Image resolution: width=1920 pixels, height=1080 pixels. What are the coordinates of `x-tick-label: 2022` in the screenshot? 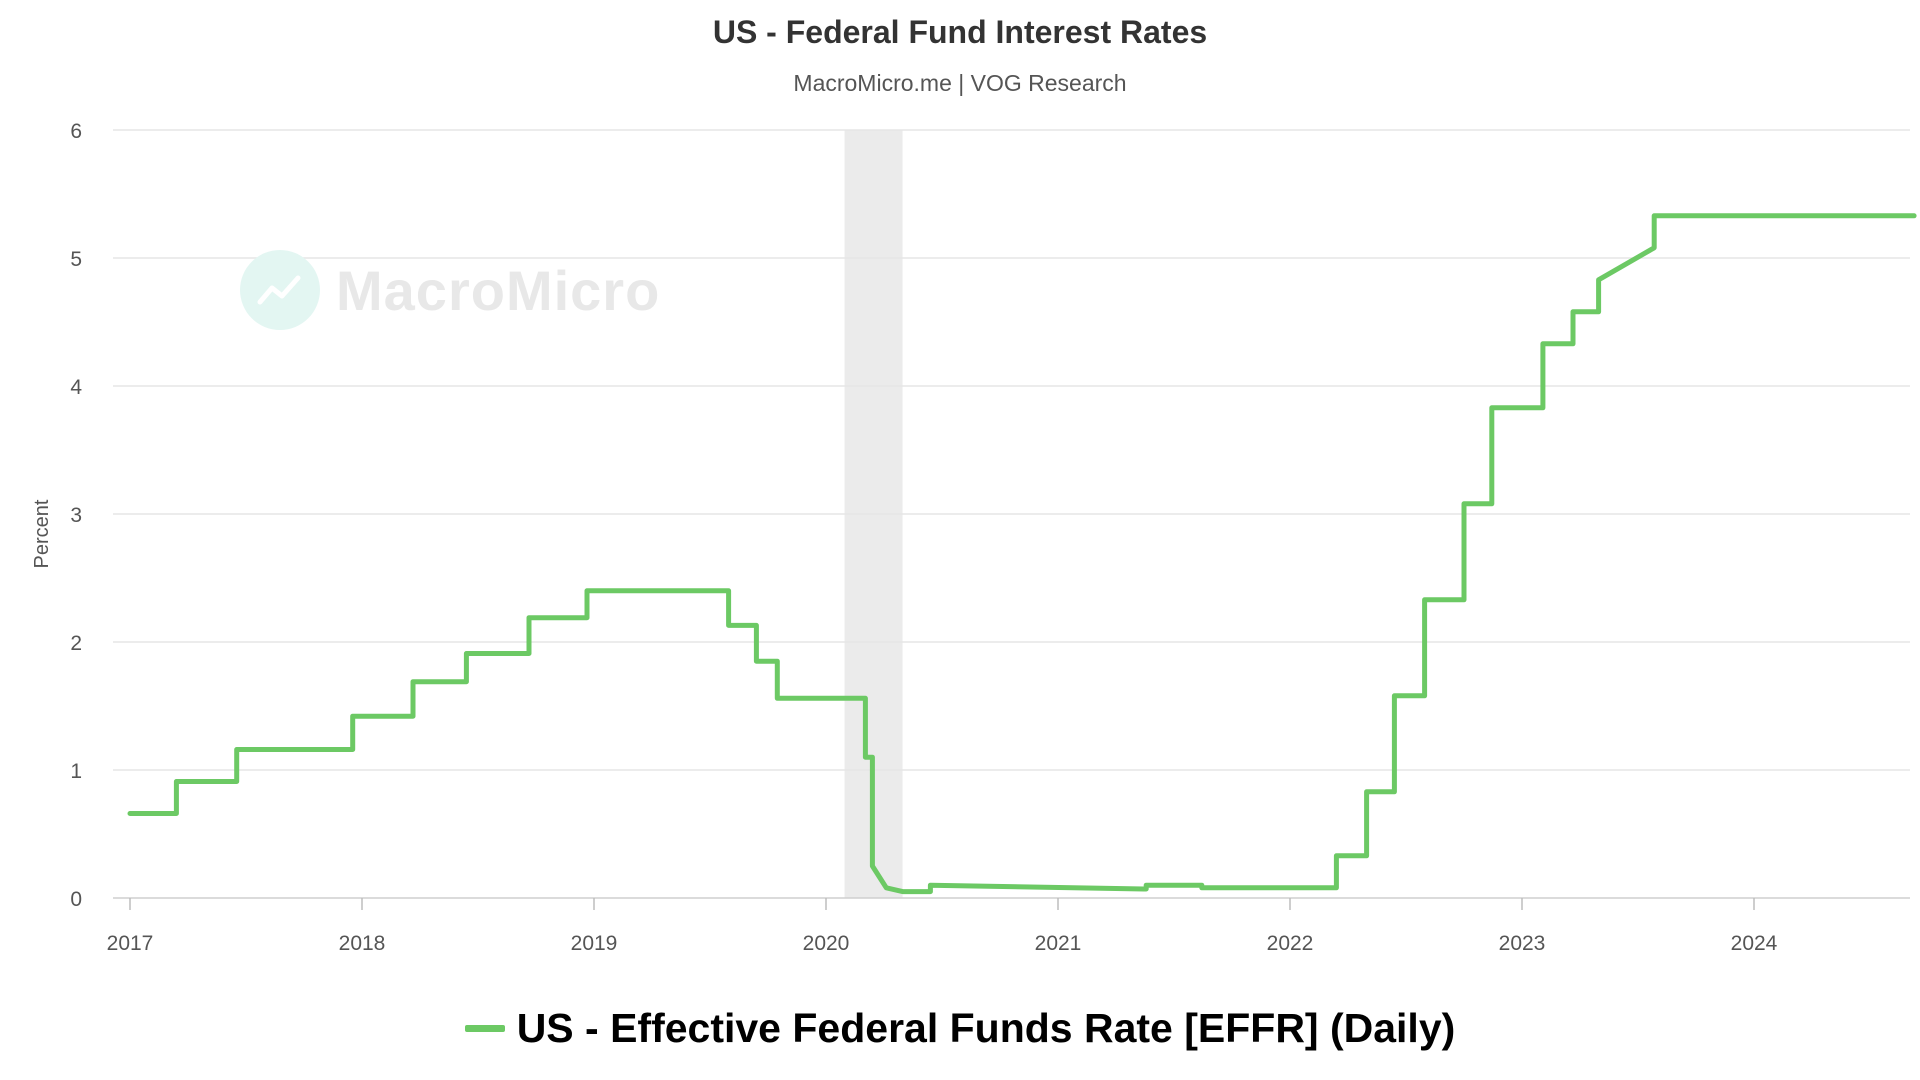 It's located at (1290, 943).